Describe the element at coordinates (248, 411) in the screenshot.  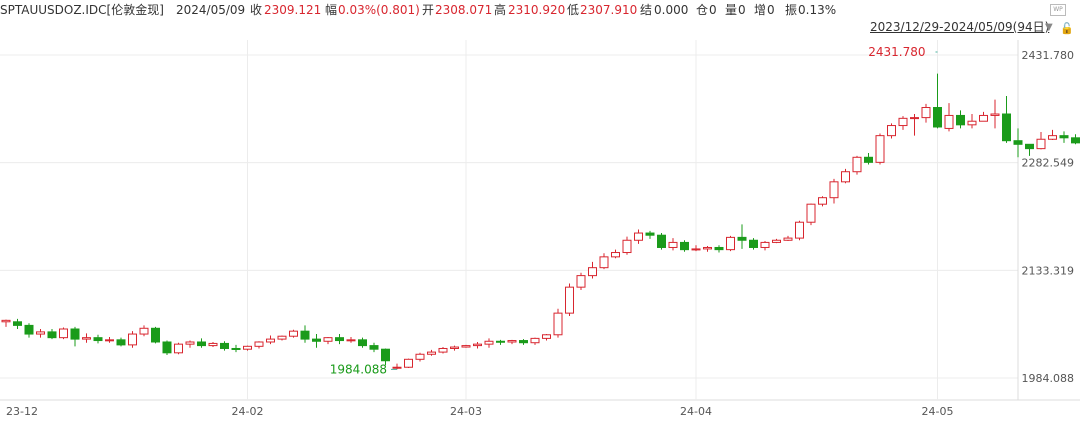
I see `x-tick-label: 24-02` at that location.